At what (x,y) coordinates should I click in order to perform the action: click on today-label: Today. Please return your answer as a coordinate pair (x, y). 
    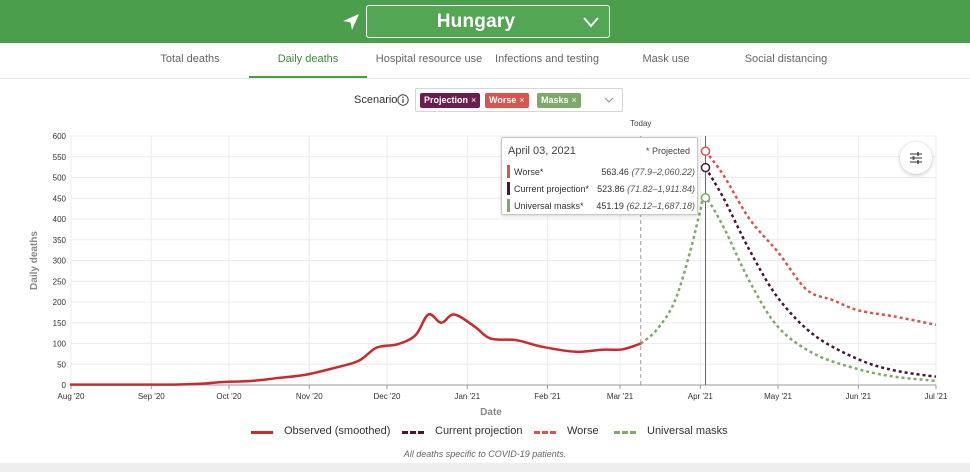
    Looking at the image, I should click on (640, 123).